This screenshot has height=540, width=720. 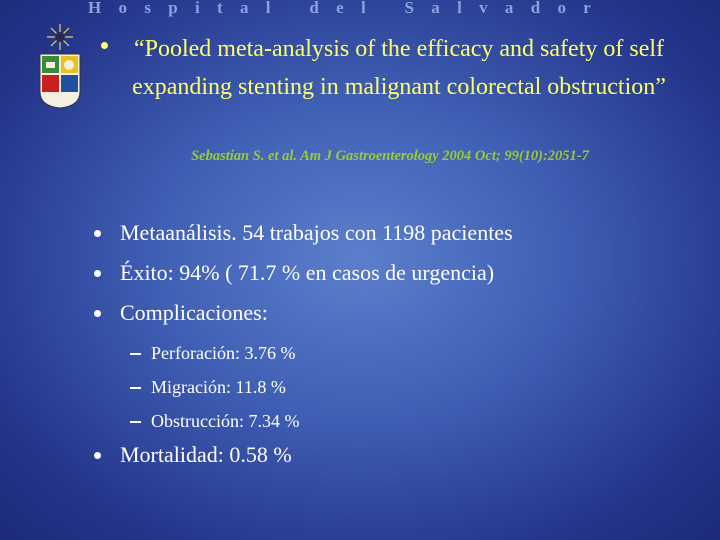 I want to click on sub-bullet-item: Perforación: 3.76 %, so click(x=390, y=355).